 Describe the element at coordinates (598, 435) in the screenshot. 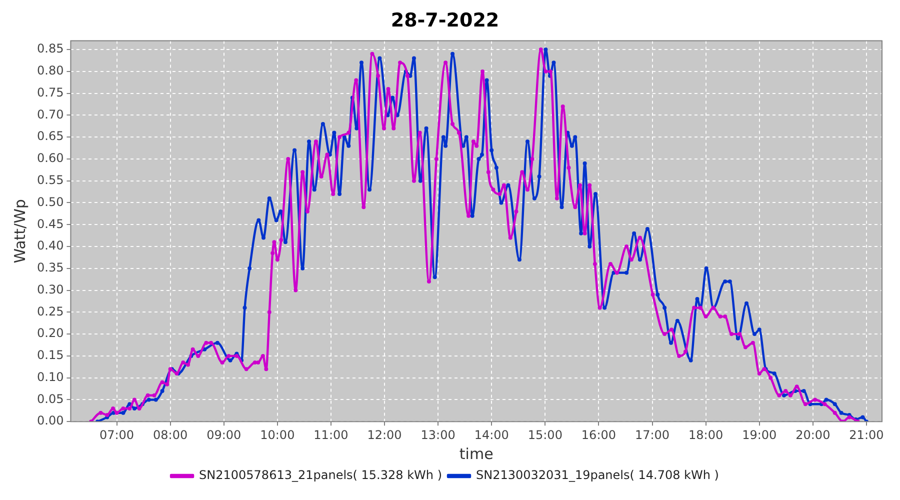

I see `x-tick-label: 16:00` at that location.